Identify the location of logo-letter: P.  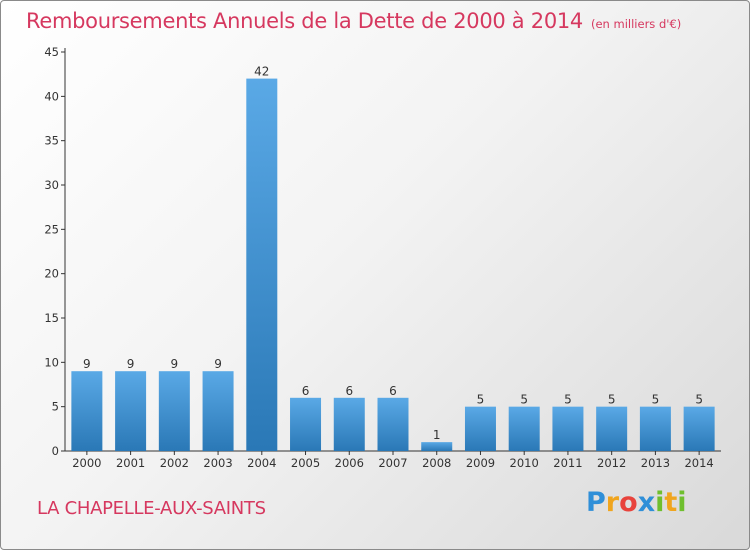
(596, 502).